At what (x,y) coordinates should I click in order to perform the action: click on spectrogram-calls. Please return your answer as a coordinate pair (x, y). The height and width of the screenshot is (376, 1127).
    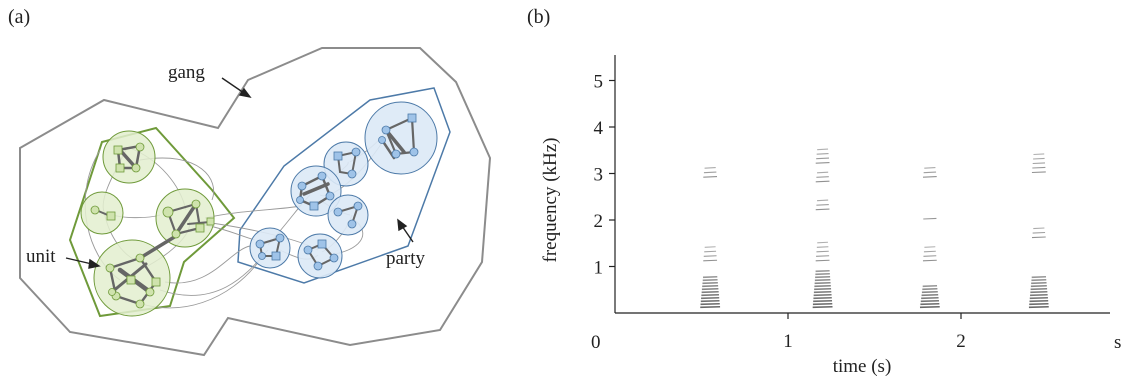
    Looking at the image, I should click on (874, 228).